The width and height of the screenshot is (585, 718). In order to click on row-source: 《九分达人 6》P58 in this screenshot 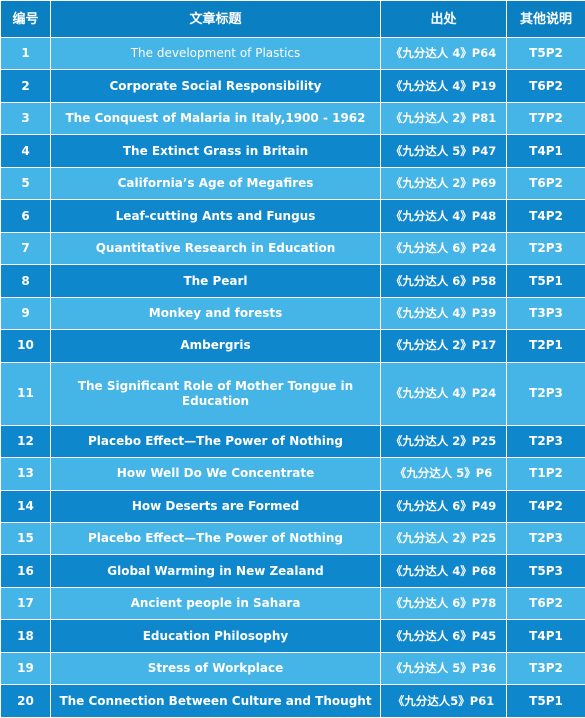, I will do `click(443, 281)`.